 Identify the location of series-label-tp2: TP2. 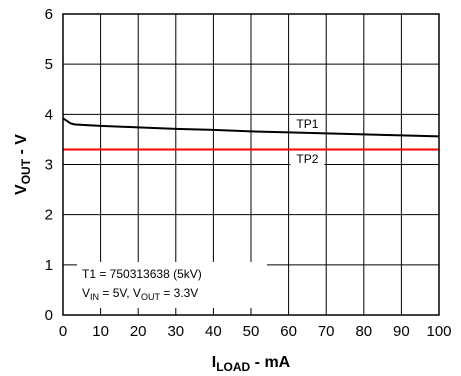
(307, 159).